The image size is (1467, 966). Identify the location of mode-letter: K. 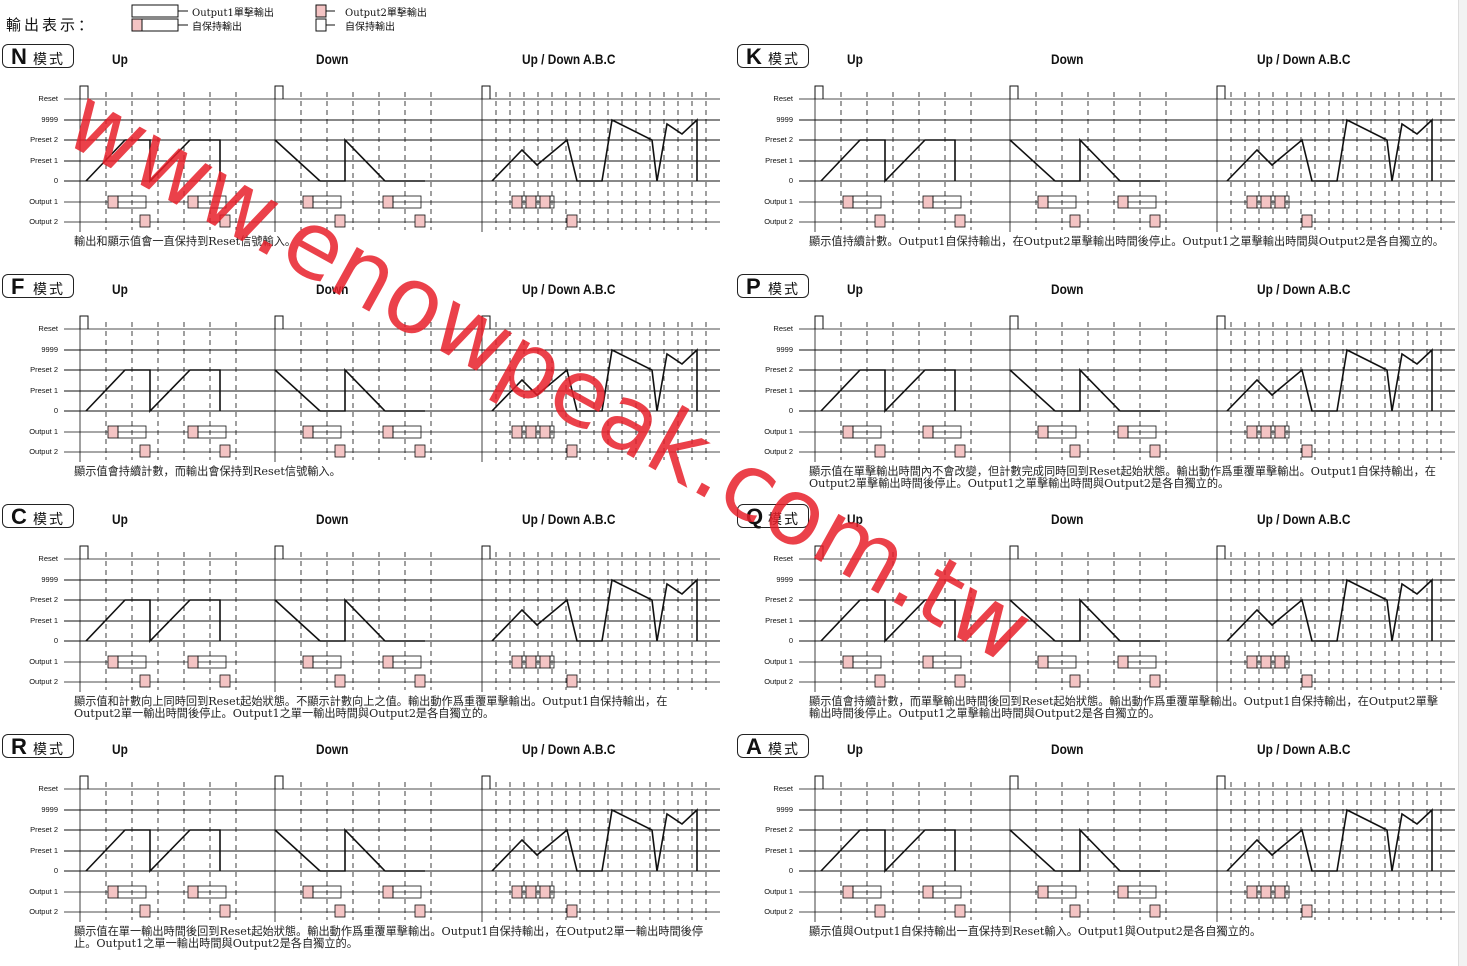
(754, 56).